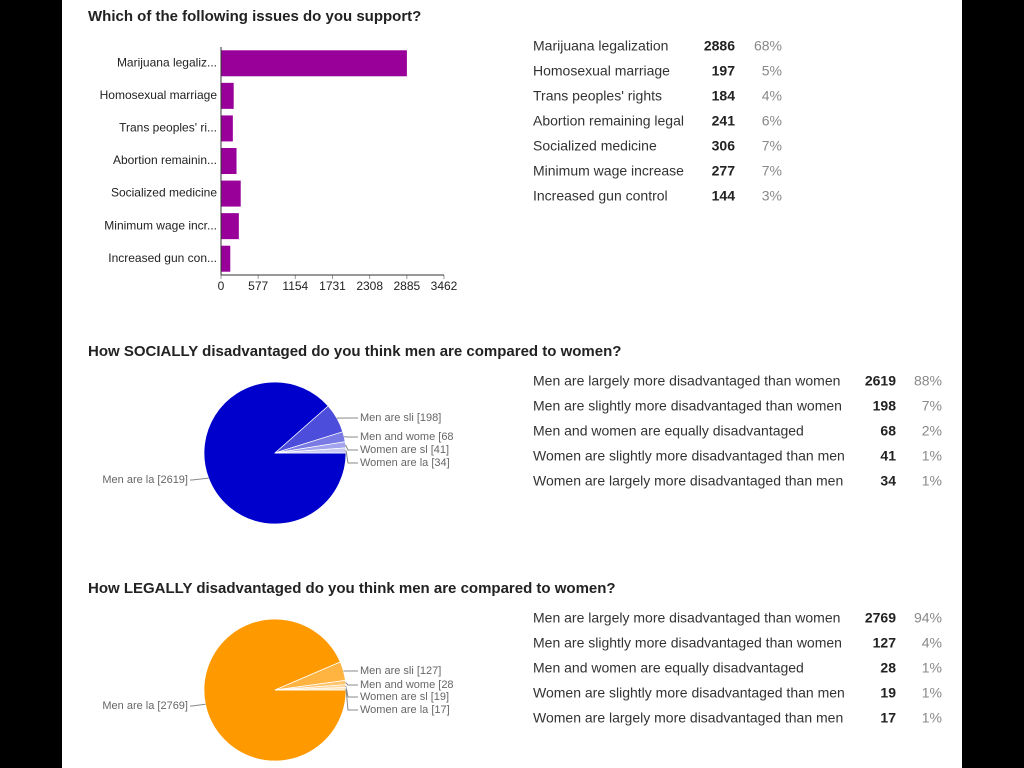 The image size is (1024, 768). I want to click on row-count: 277, so click(724, 171).